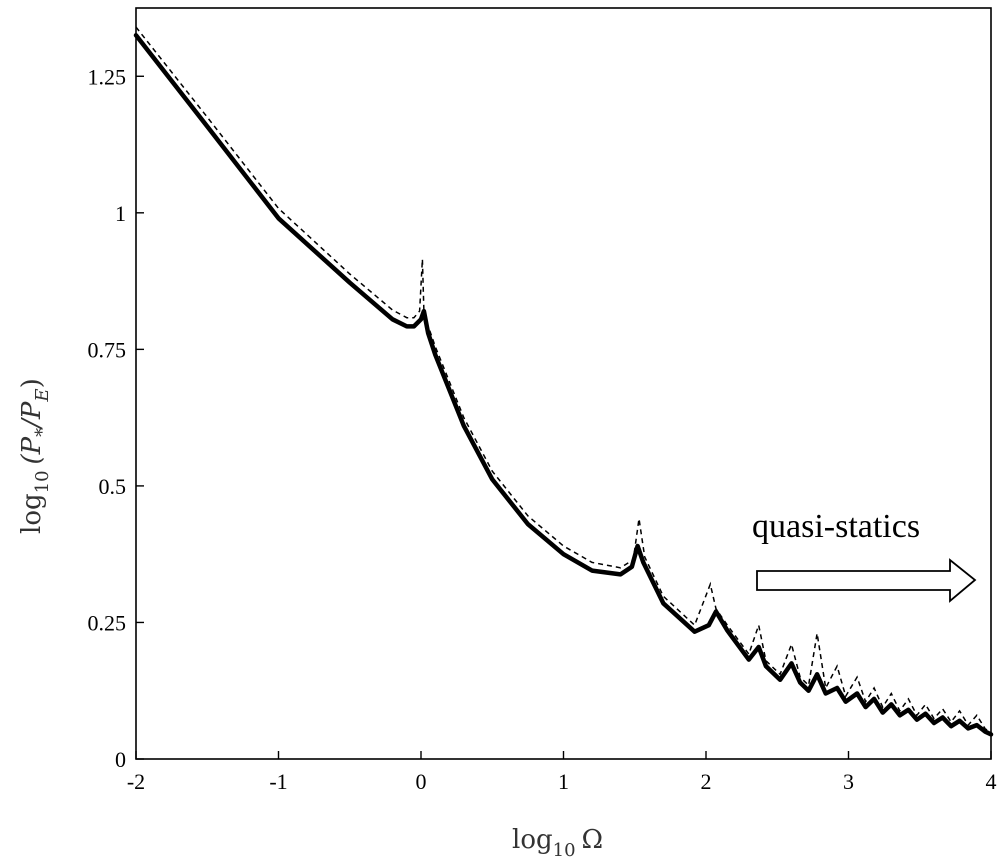 The width and height of the screenshot is (1004, 862). What do you see at coordinates (866, 580) in the screenshot?
I see `right-arrow-icon` at bounding box center [866, 580].